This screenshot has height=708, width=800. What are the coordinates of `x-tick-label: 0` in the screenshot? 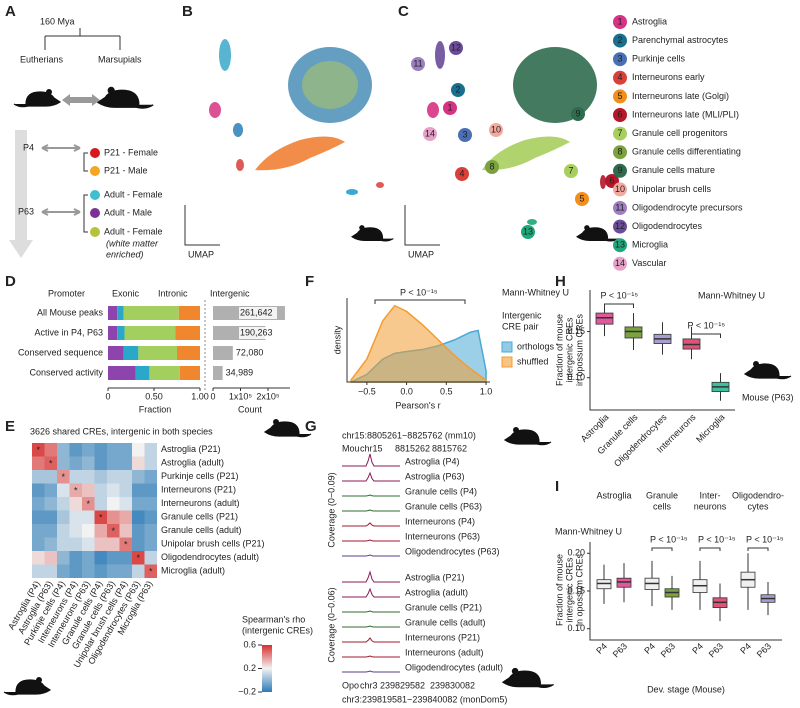 It's located at (212, 396).